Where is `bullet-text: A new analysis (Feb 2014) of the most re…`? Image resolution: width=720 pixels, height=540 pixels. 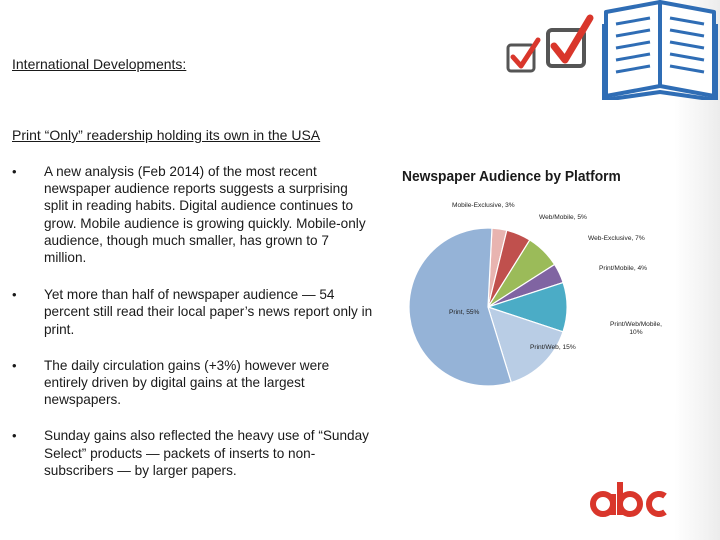
bullet-text: A new analysis (Feb 2014) of the most re… is located at coordinates (205, 215).